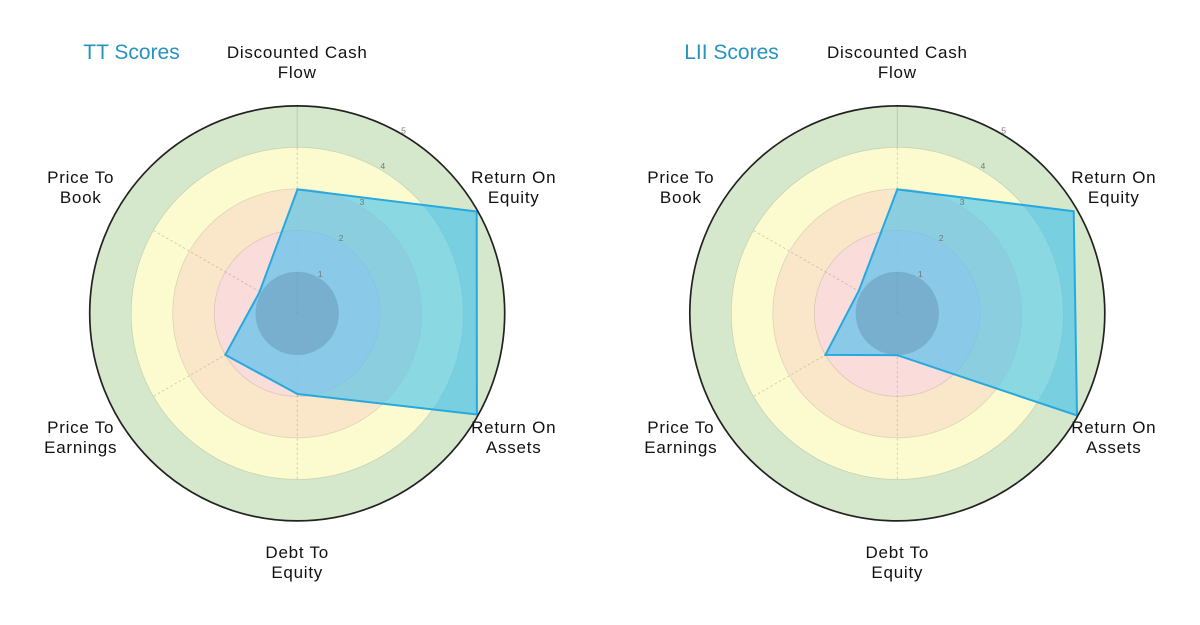 The height and width of the screenshot is (625, 1200). Describe the element at coordinates (731, 52) in the screenshot. I see `svg-text: LII Scores` at that location.